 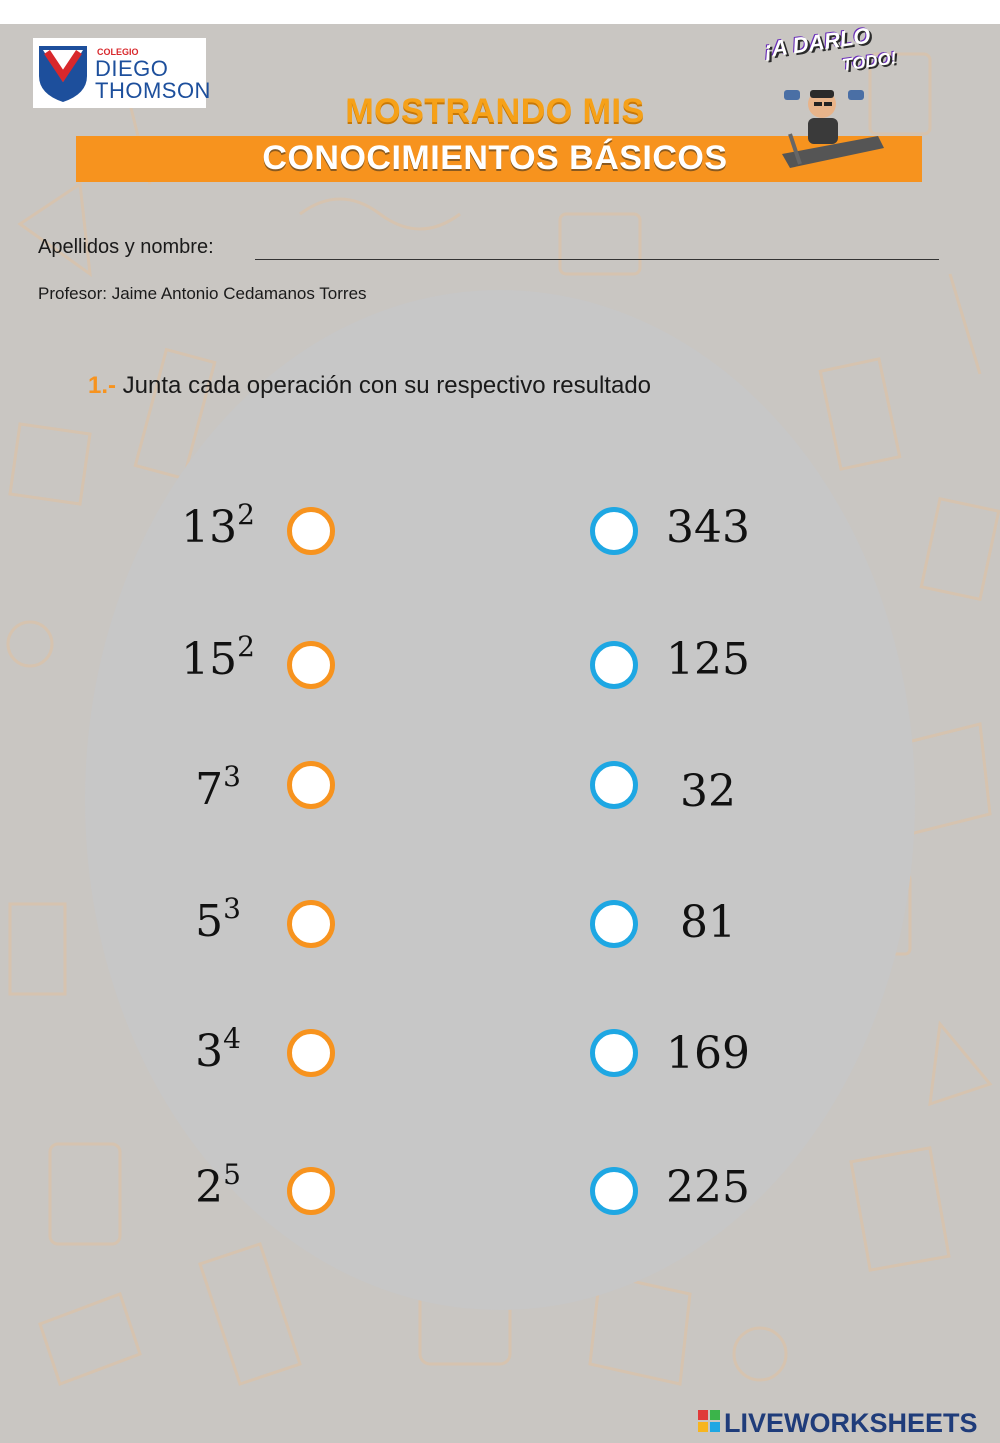 I want to click on liveworksheets-logo-text: LIVEWORKSHEETS, so click(x=851, y=1423).